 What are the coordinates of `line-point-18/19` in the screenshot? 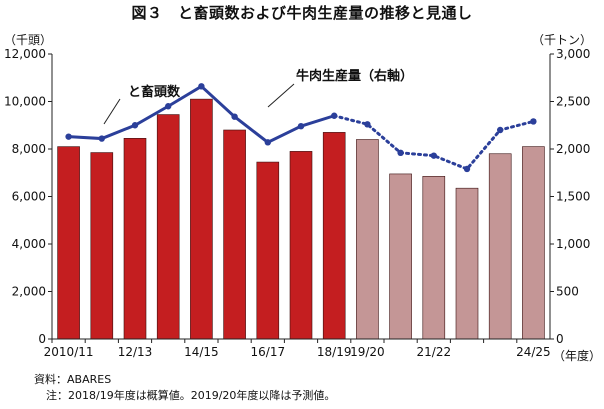 It's located at (334, 115).